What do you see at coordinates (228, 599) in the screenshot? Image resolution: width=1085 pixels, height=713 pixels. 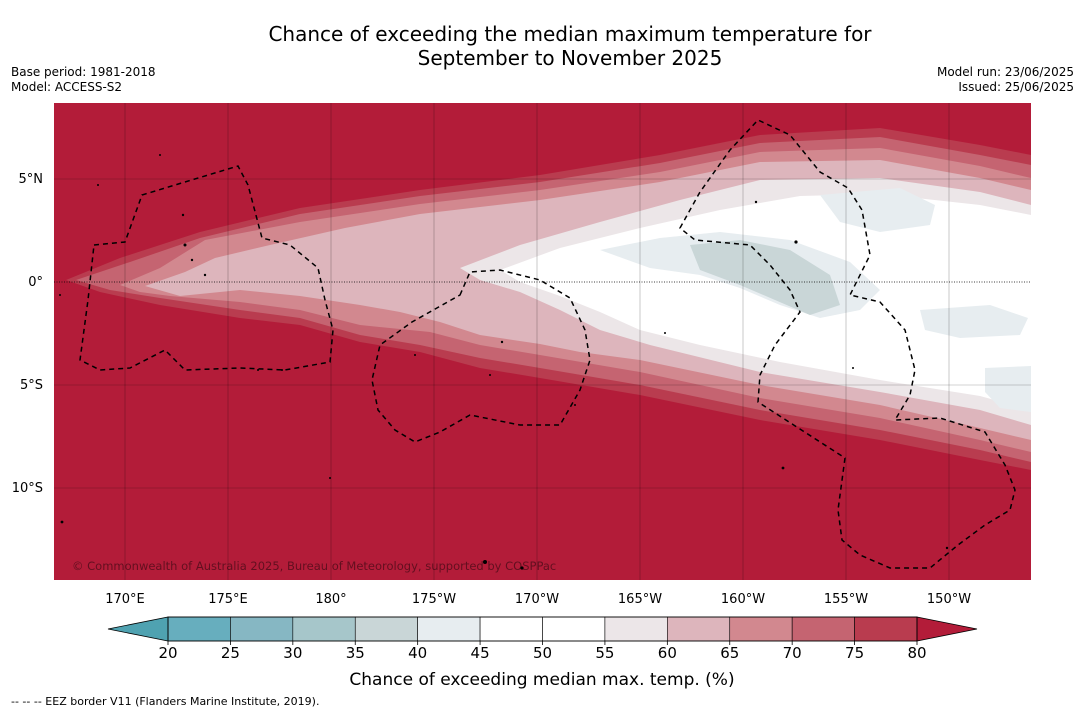 I see `longitude-label: 175°E` at bounding box center [228, 599].